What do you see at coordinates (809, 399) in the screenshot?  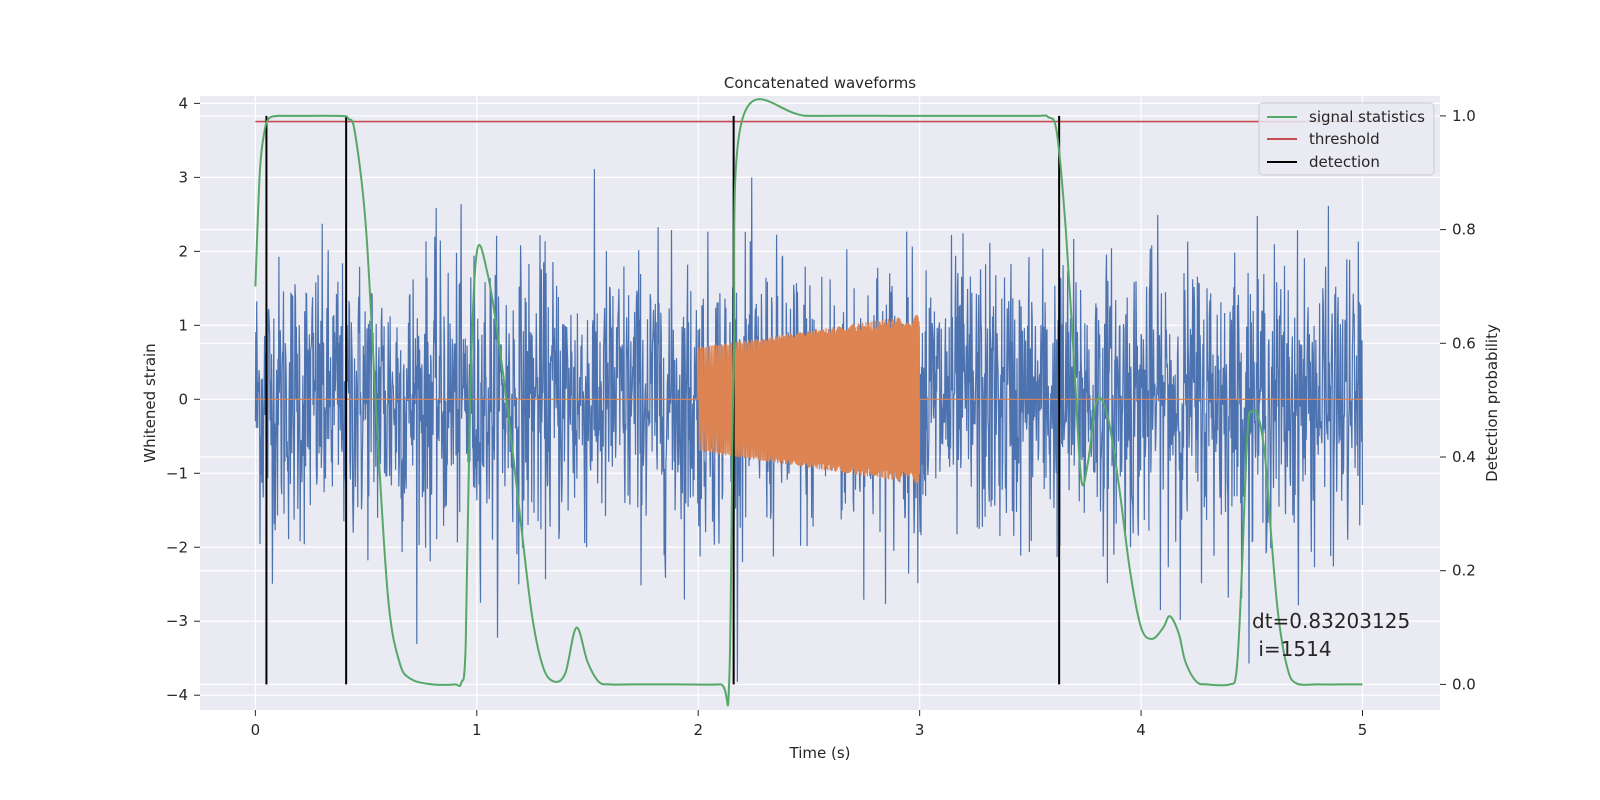 I see `series-injected-waveform` at bounding box center [809, 399].